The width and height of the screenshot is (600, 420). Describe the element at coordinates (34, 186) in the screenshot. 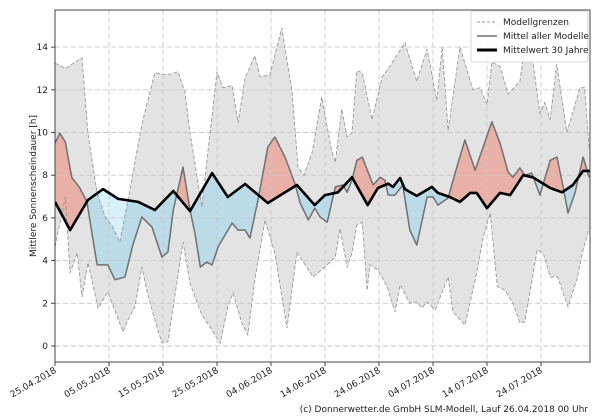

I see `y-axis-label: Mittlere Sonnenscheindauer [h]` at that location.